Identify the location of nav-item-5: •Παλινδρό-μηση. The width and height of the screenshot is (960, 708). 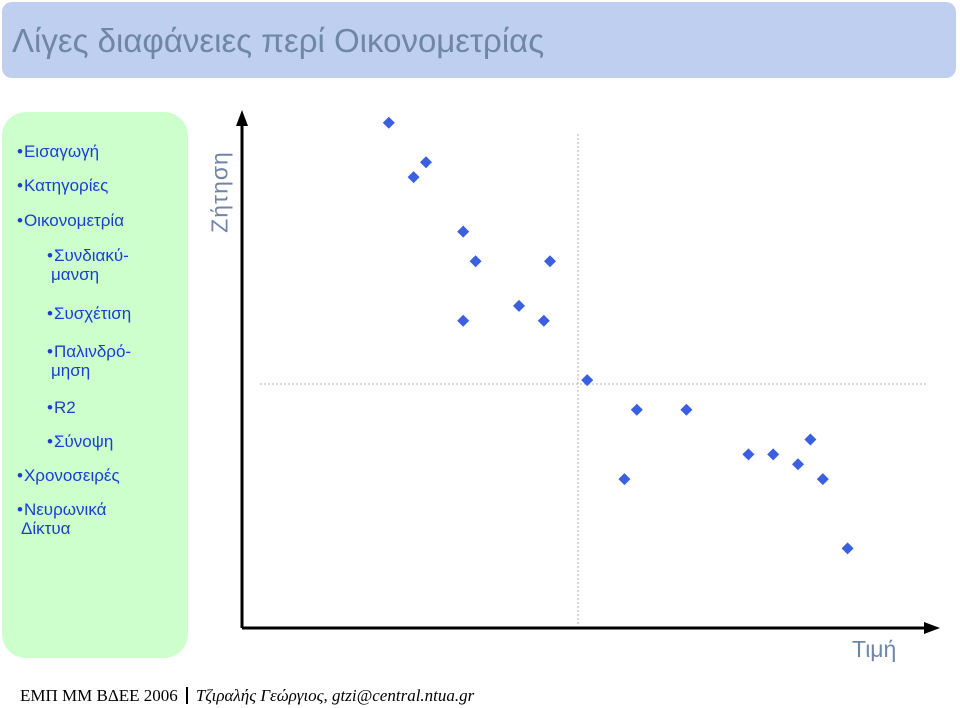
(89, 361).